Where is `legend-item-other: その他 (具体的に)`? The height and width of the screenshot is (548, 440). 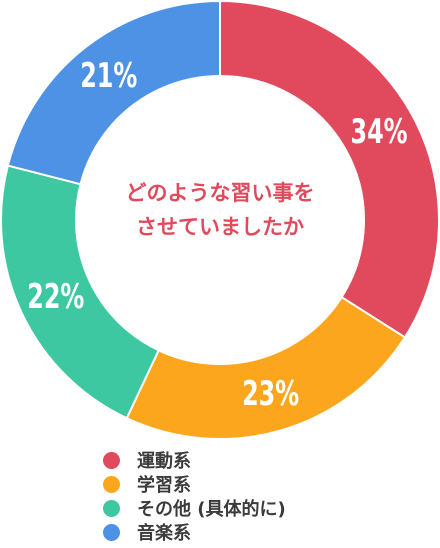
legend-item-other: その他 (具体的に) is located at coordinates (268, 508).